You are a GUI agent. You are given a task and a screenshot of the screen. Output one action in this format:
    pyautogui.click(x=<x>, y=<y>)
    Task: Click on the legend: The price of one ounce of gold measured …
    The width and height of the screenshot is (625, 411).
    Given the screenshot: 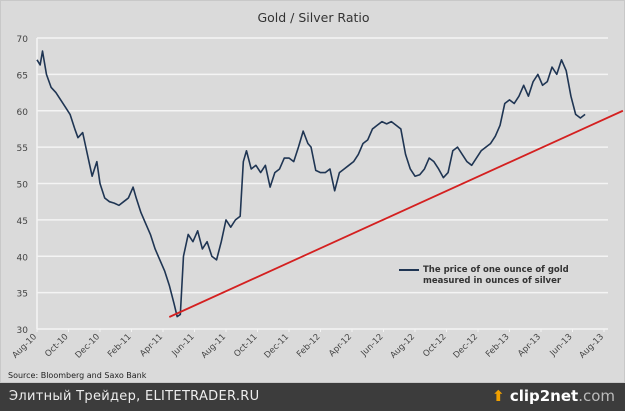 What is the action you would take?
    pyautogui.click(x=493, y=276)
    